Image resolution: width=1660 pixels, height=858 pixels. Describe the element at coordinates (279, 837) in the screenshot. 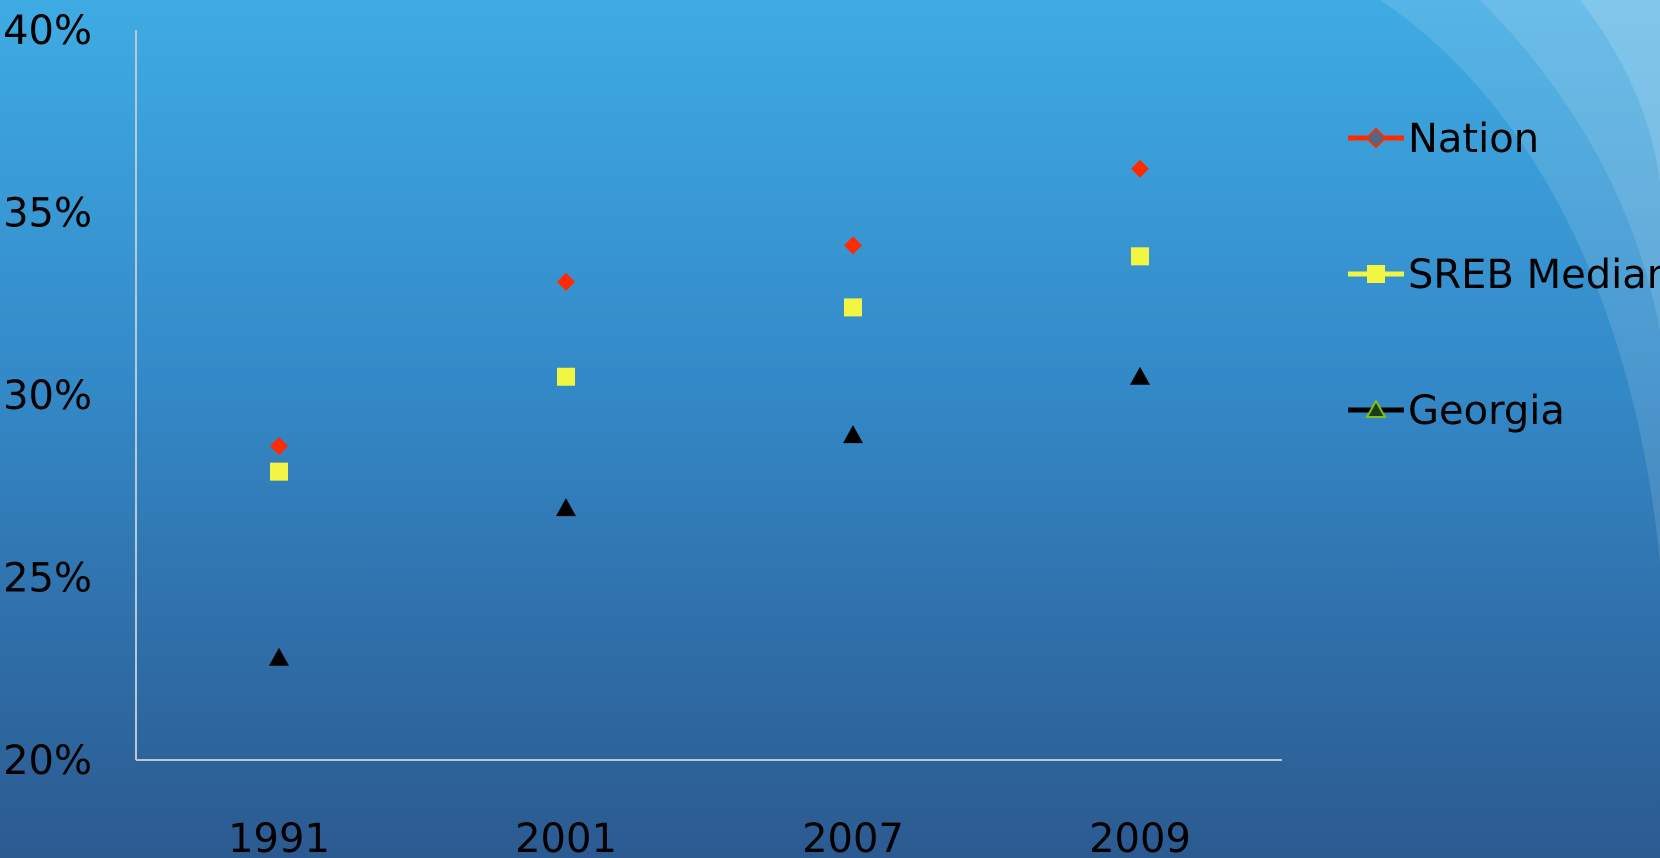

I see `x-tick-label: 1991` at that location.